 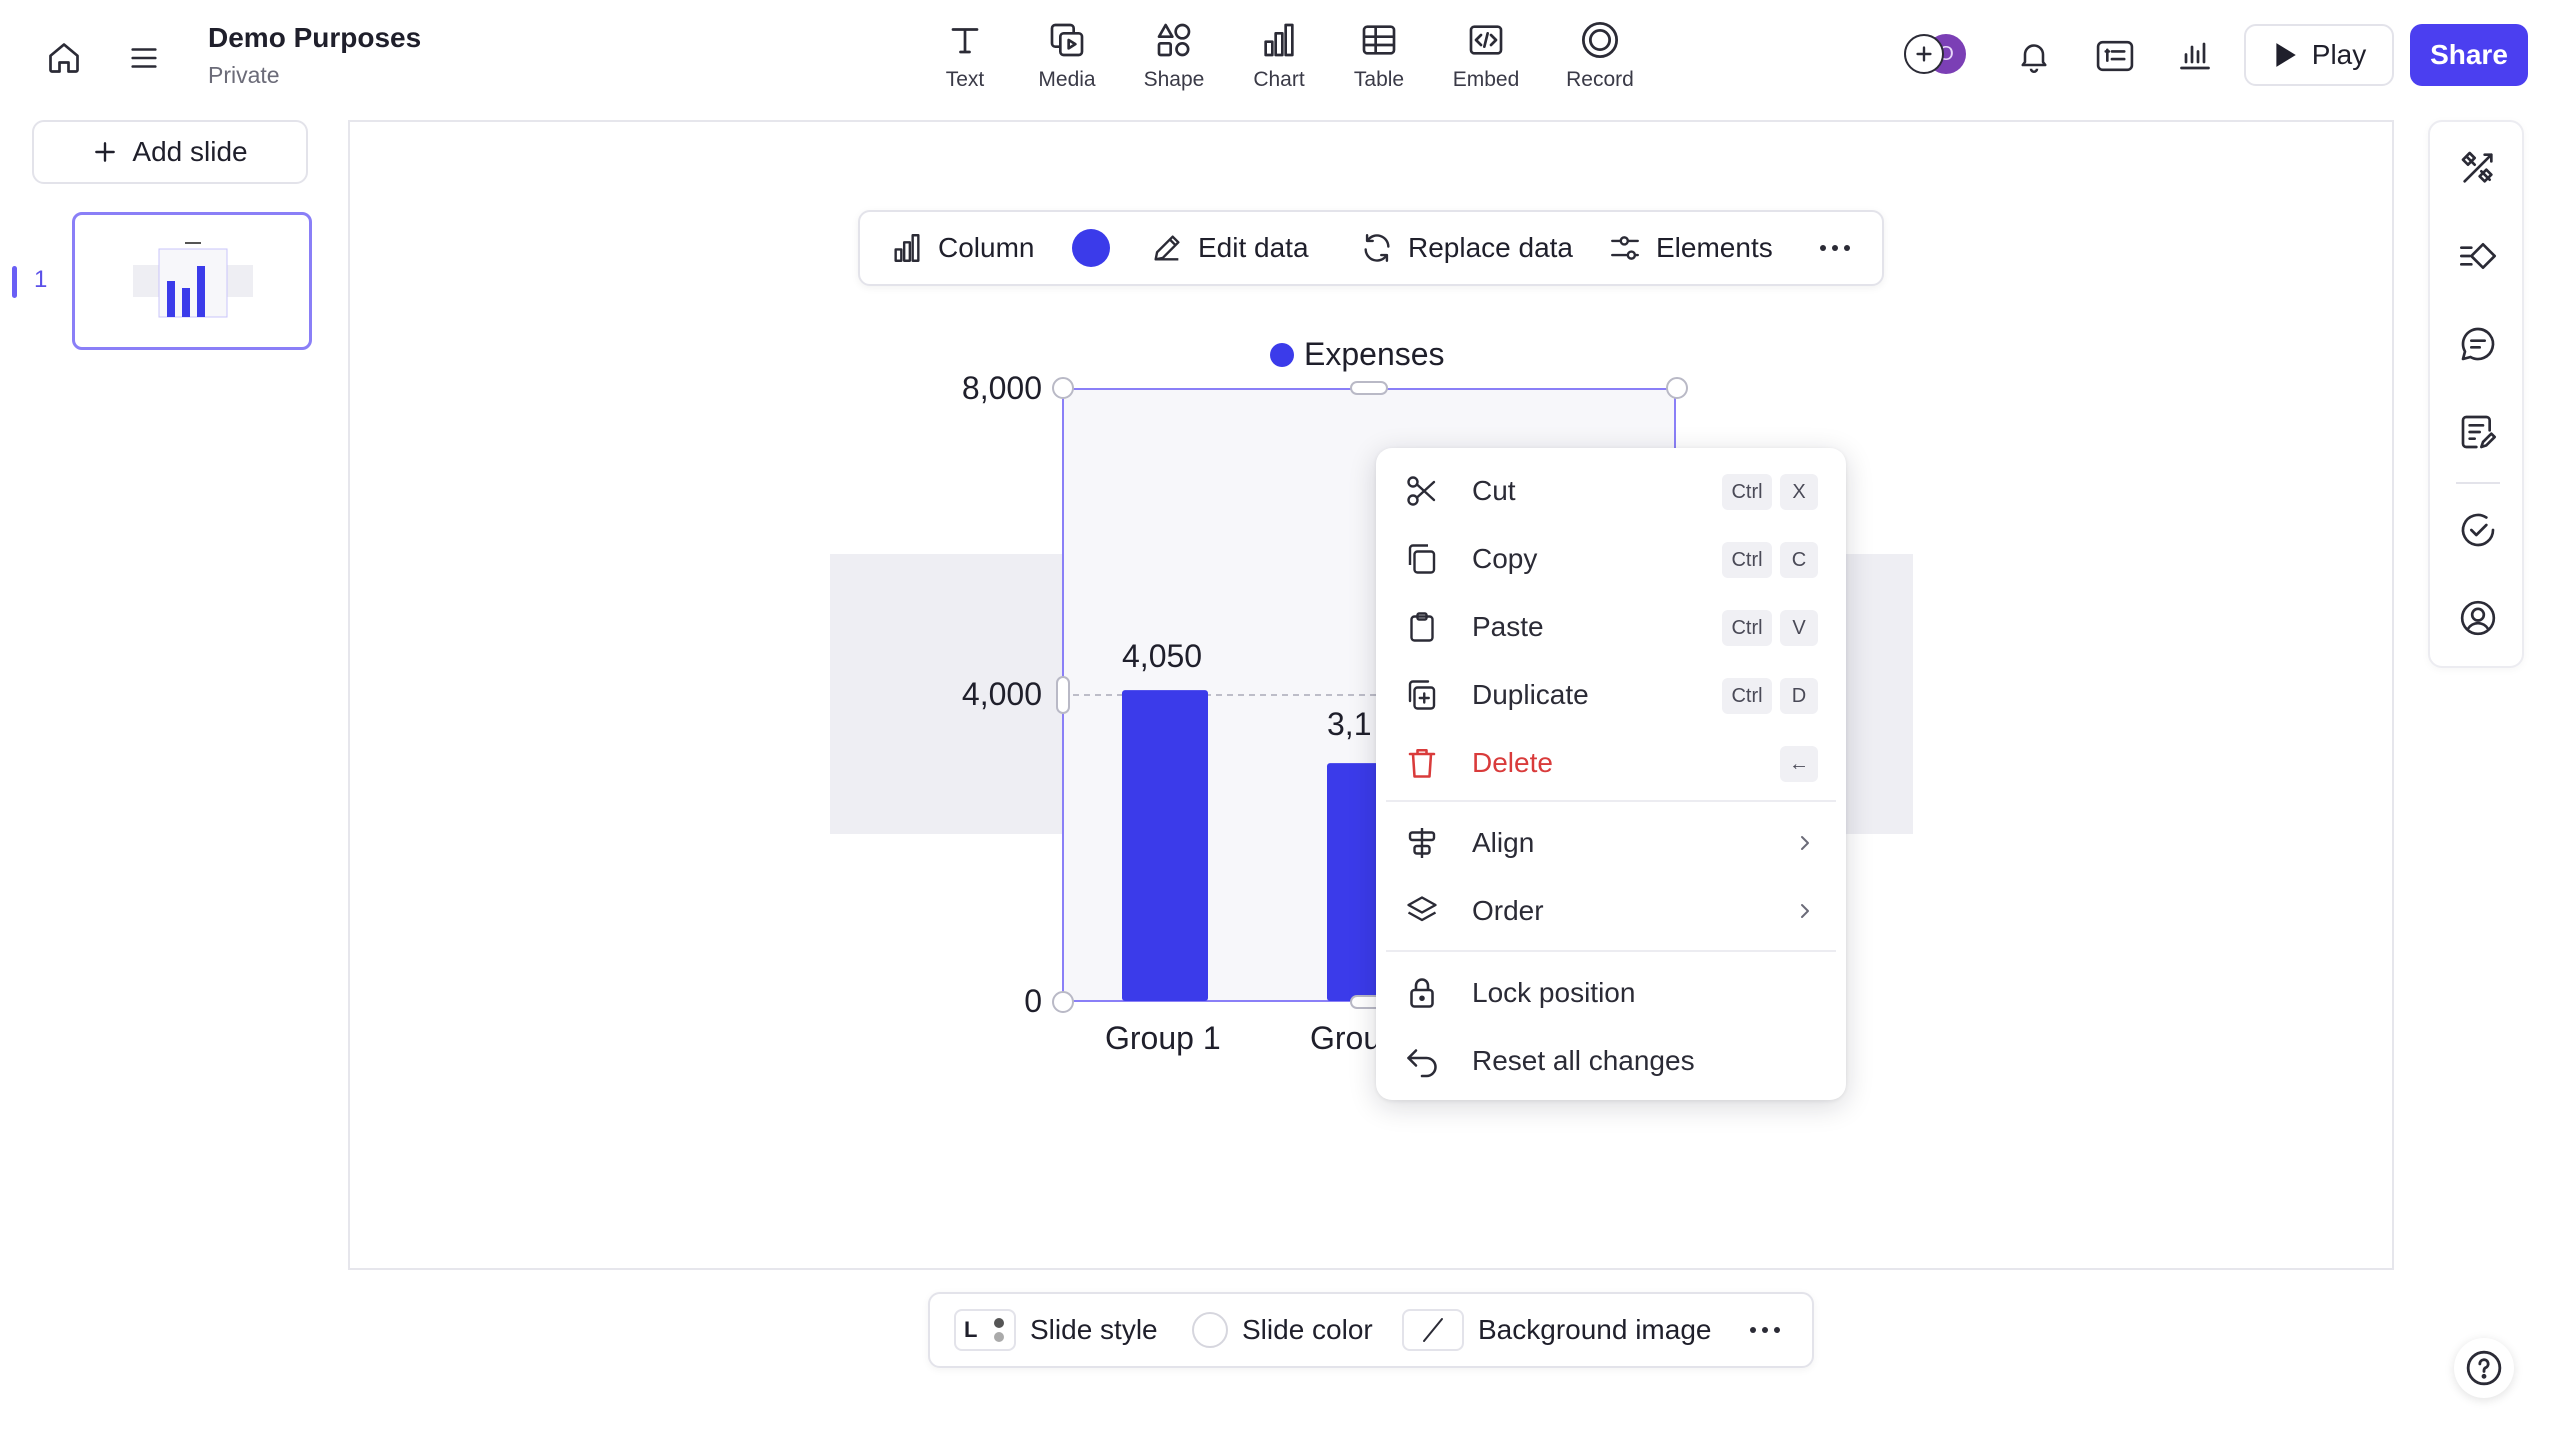 I want to click on menu-item-label: Order, so click(x=1508, y=910).